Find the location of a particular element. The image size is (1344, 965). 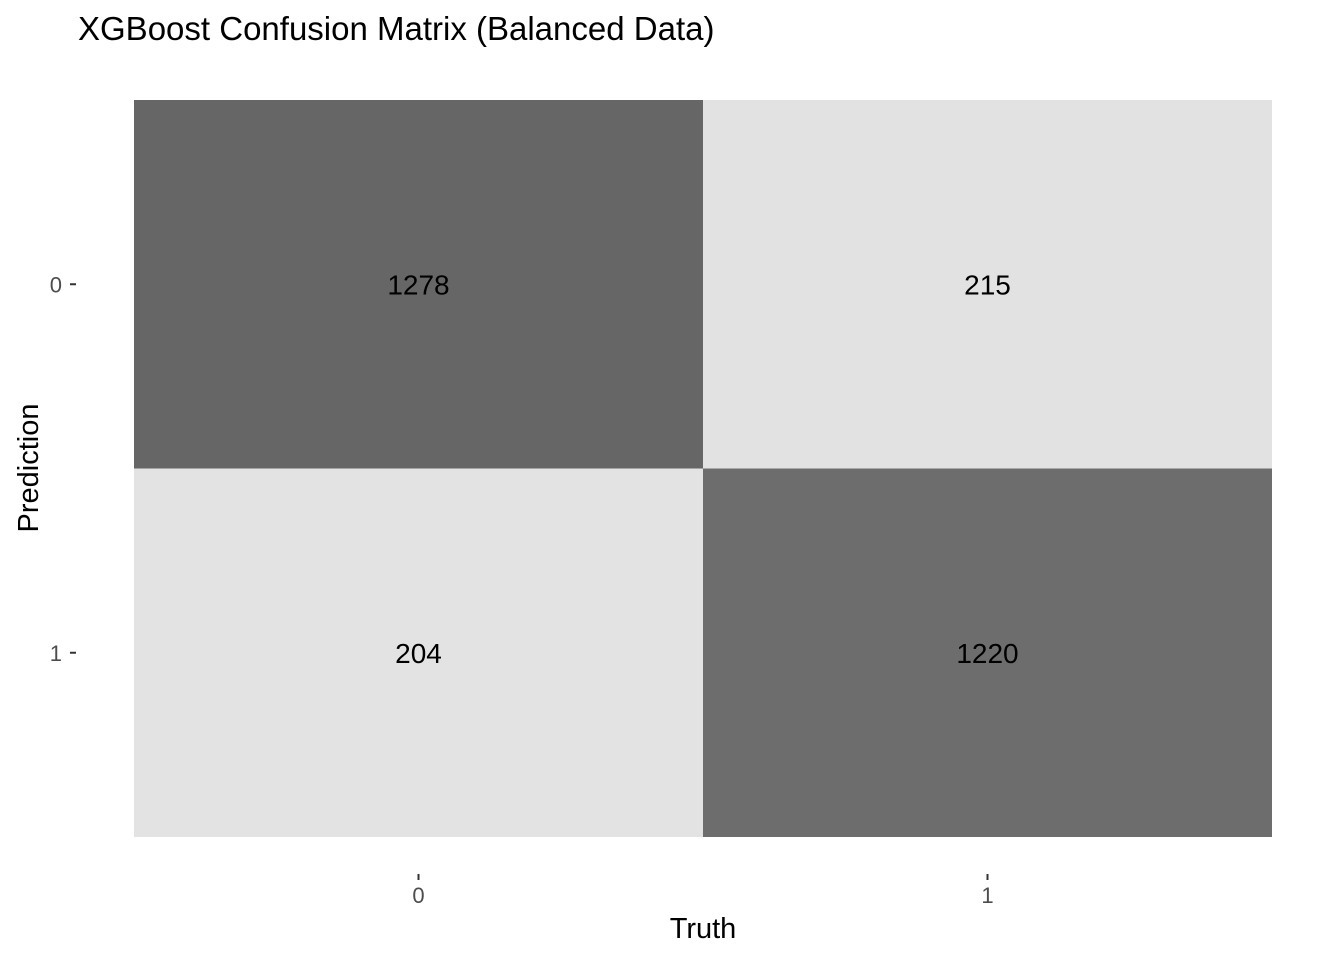

chart-title: XGBoost Confusion Matrix (Balanced Data) is located at coordinates (396, 28).